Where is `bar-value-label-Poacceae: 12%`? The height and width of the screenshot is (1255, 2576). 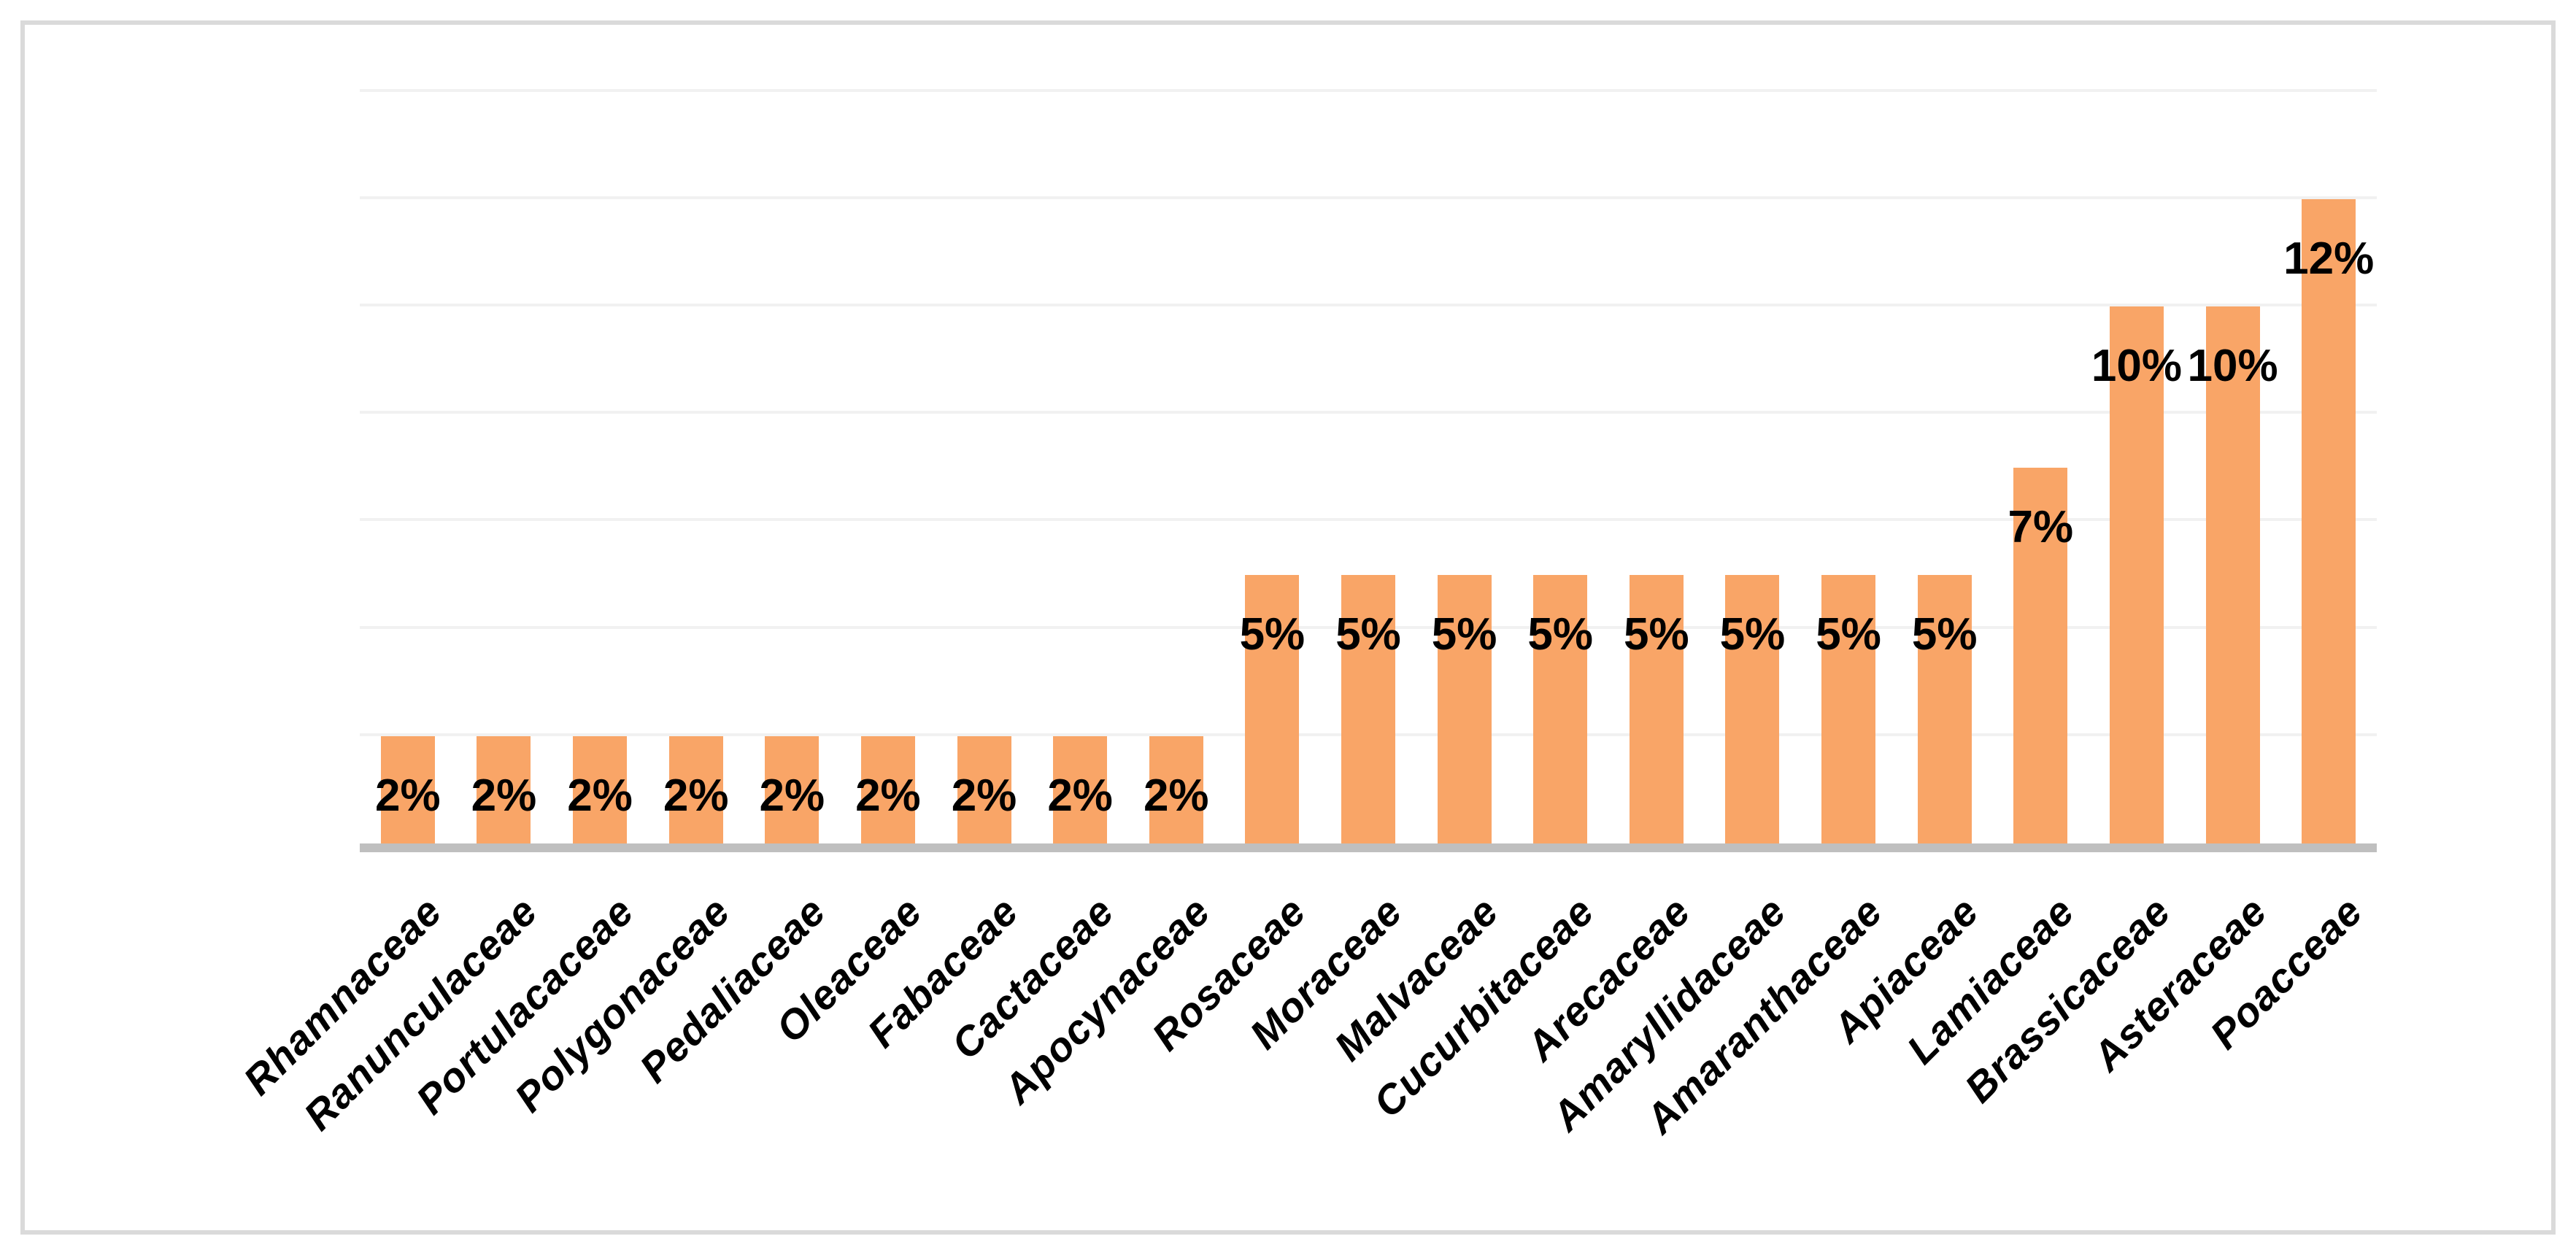
bar-value-label-Poacceae: 12% is located at coordinates (2329, 258).